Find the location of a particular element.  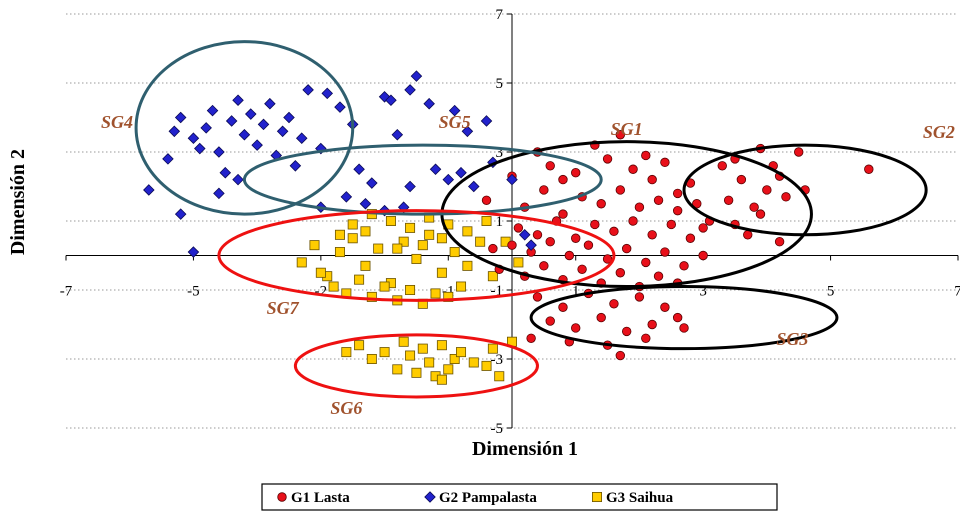

y-tick-label: 1 is located at coordinates (500, 222).